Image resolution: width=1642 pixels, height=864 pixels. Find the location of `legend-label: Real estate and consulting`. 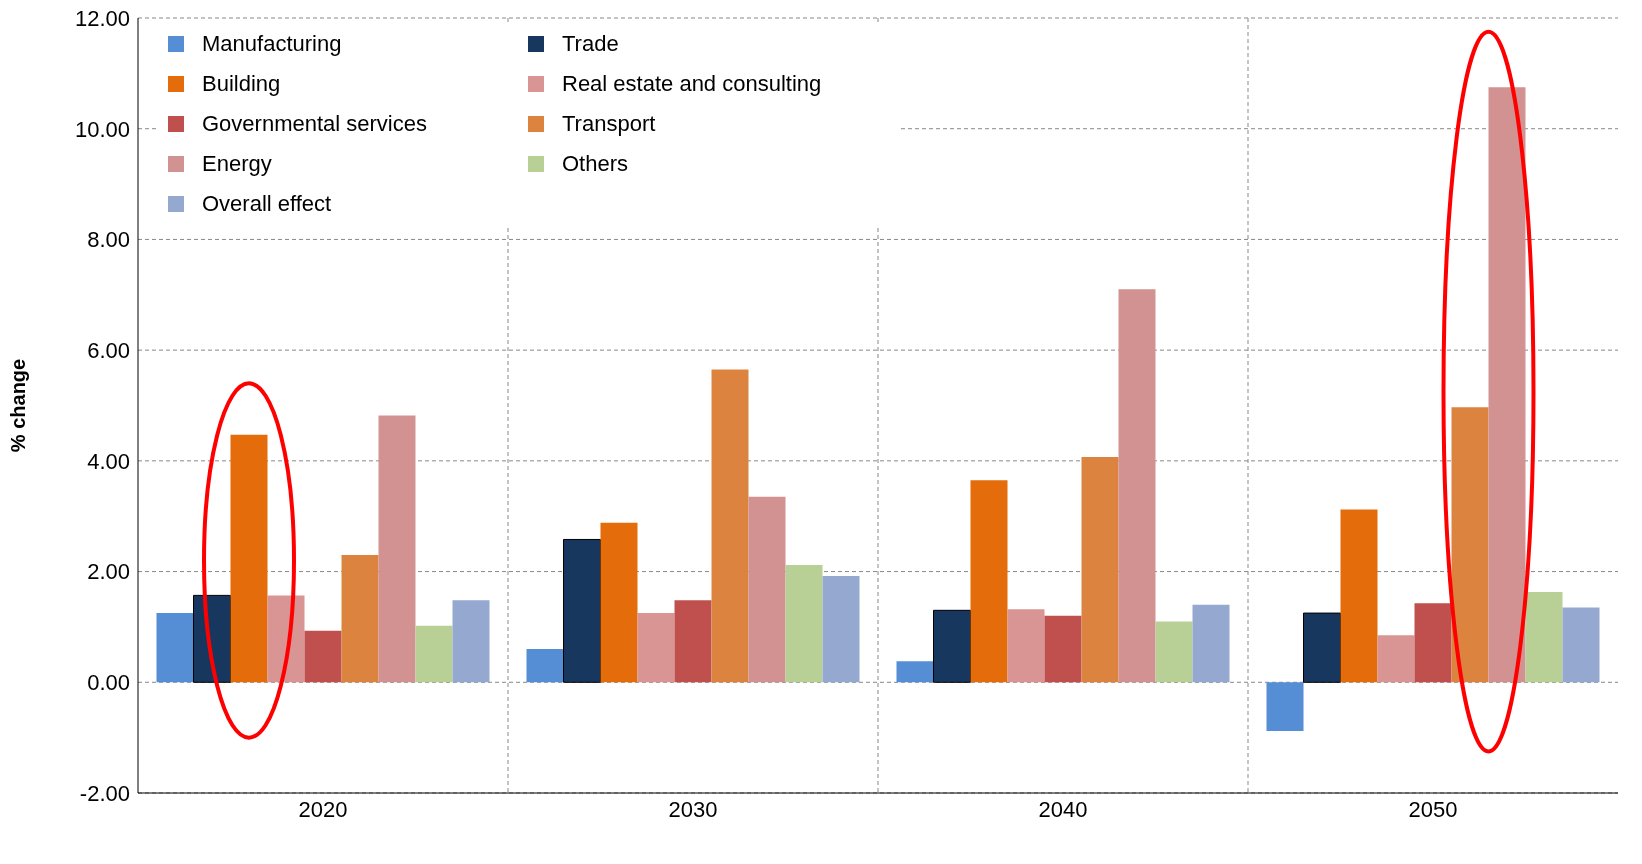

legend-label: Real estate and consulting is located at coordinates (692, 84).